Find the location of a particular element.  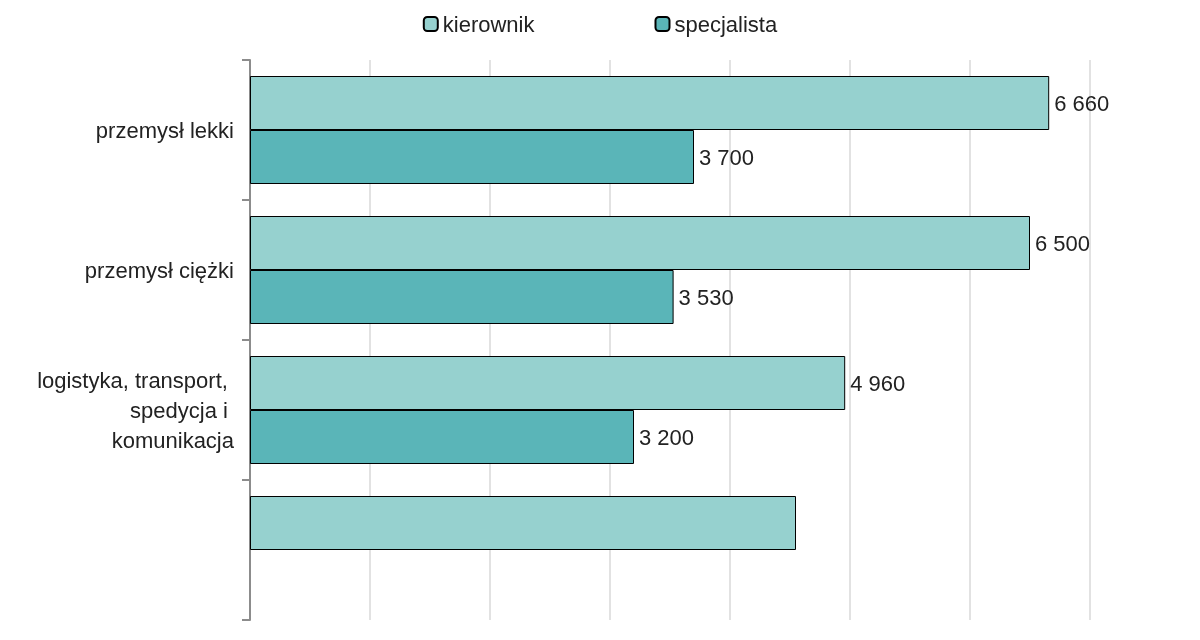

data-label: 6 660 is located at coordinates (1082, 103).